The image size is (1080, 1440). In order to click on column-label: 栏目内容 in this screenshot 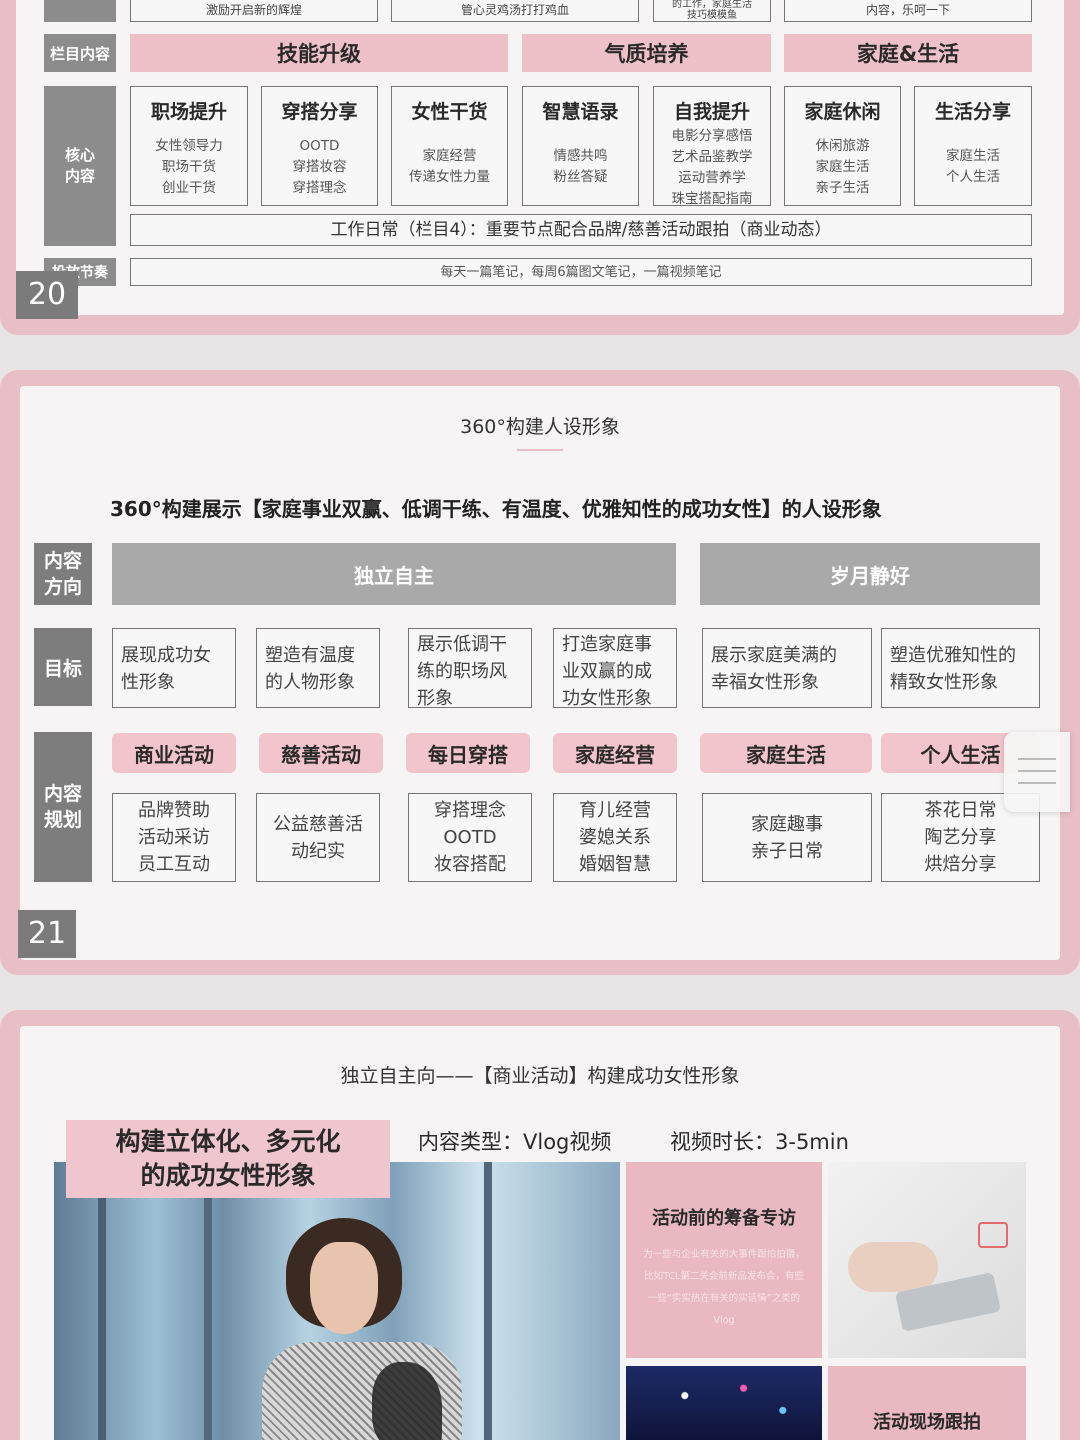, I will do `click(80, 53)`.